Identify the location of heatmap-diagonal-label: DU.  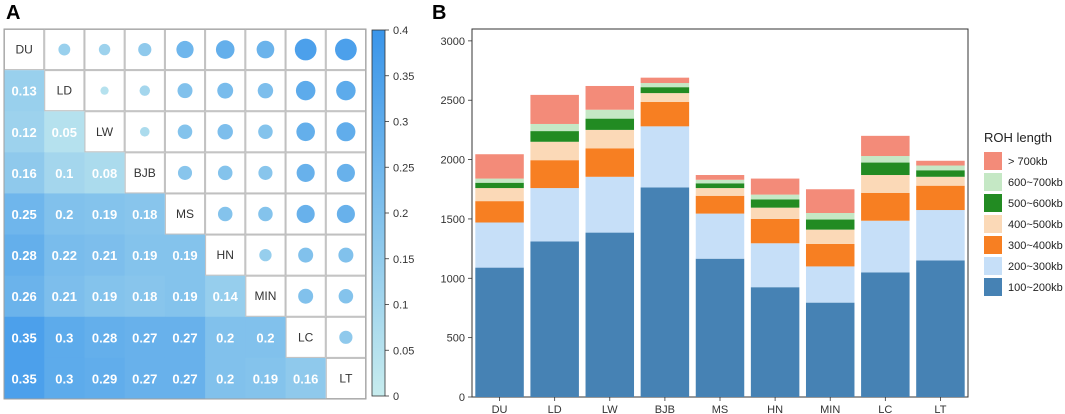
(23, 50).